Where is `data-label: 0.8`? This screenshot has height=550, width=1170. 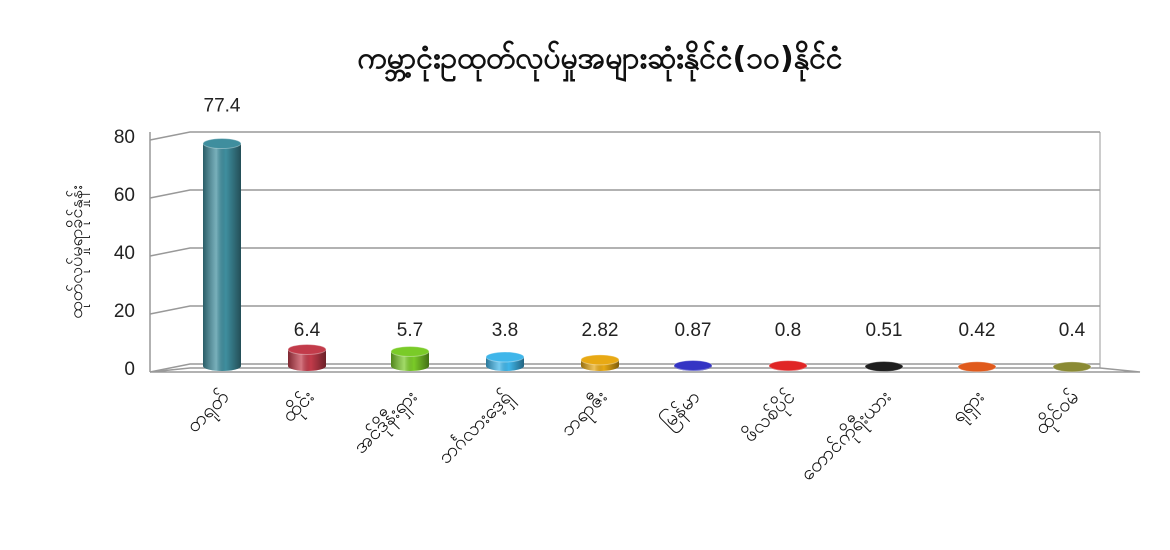
data-label: 0.8 is located at coordinates (788, 330).